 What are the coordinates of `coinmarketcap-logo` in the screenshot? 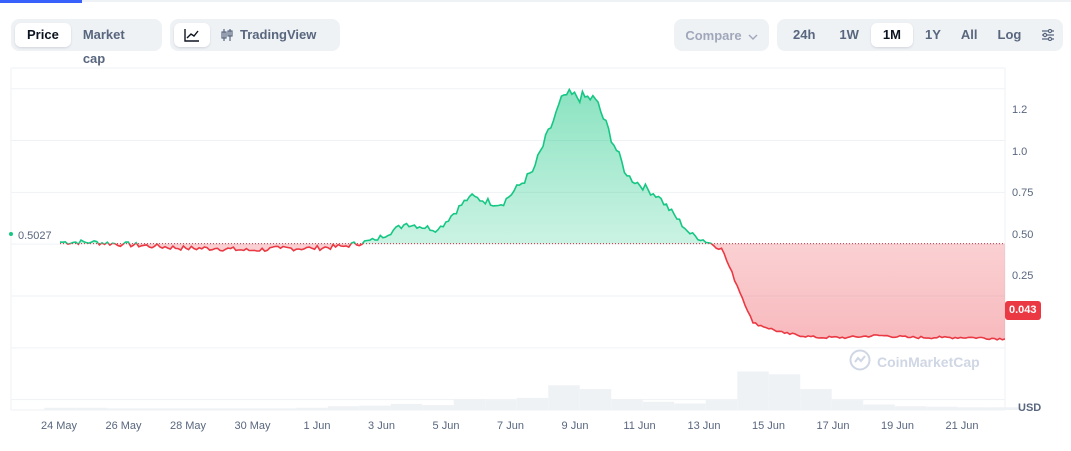 It's located at (860, 361).